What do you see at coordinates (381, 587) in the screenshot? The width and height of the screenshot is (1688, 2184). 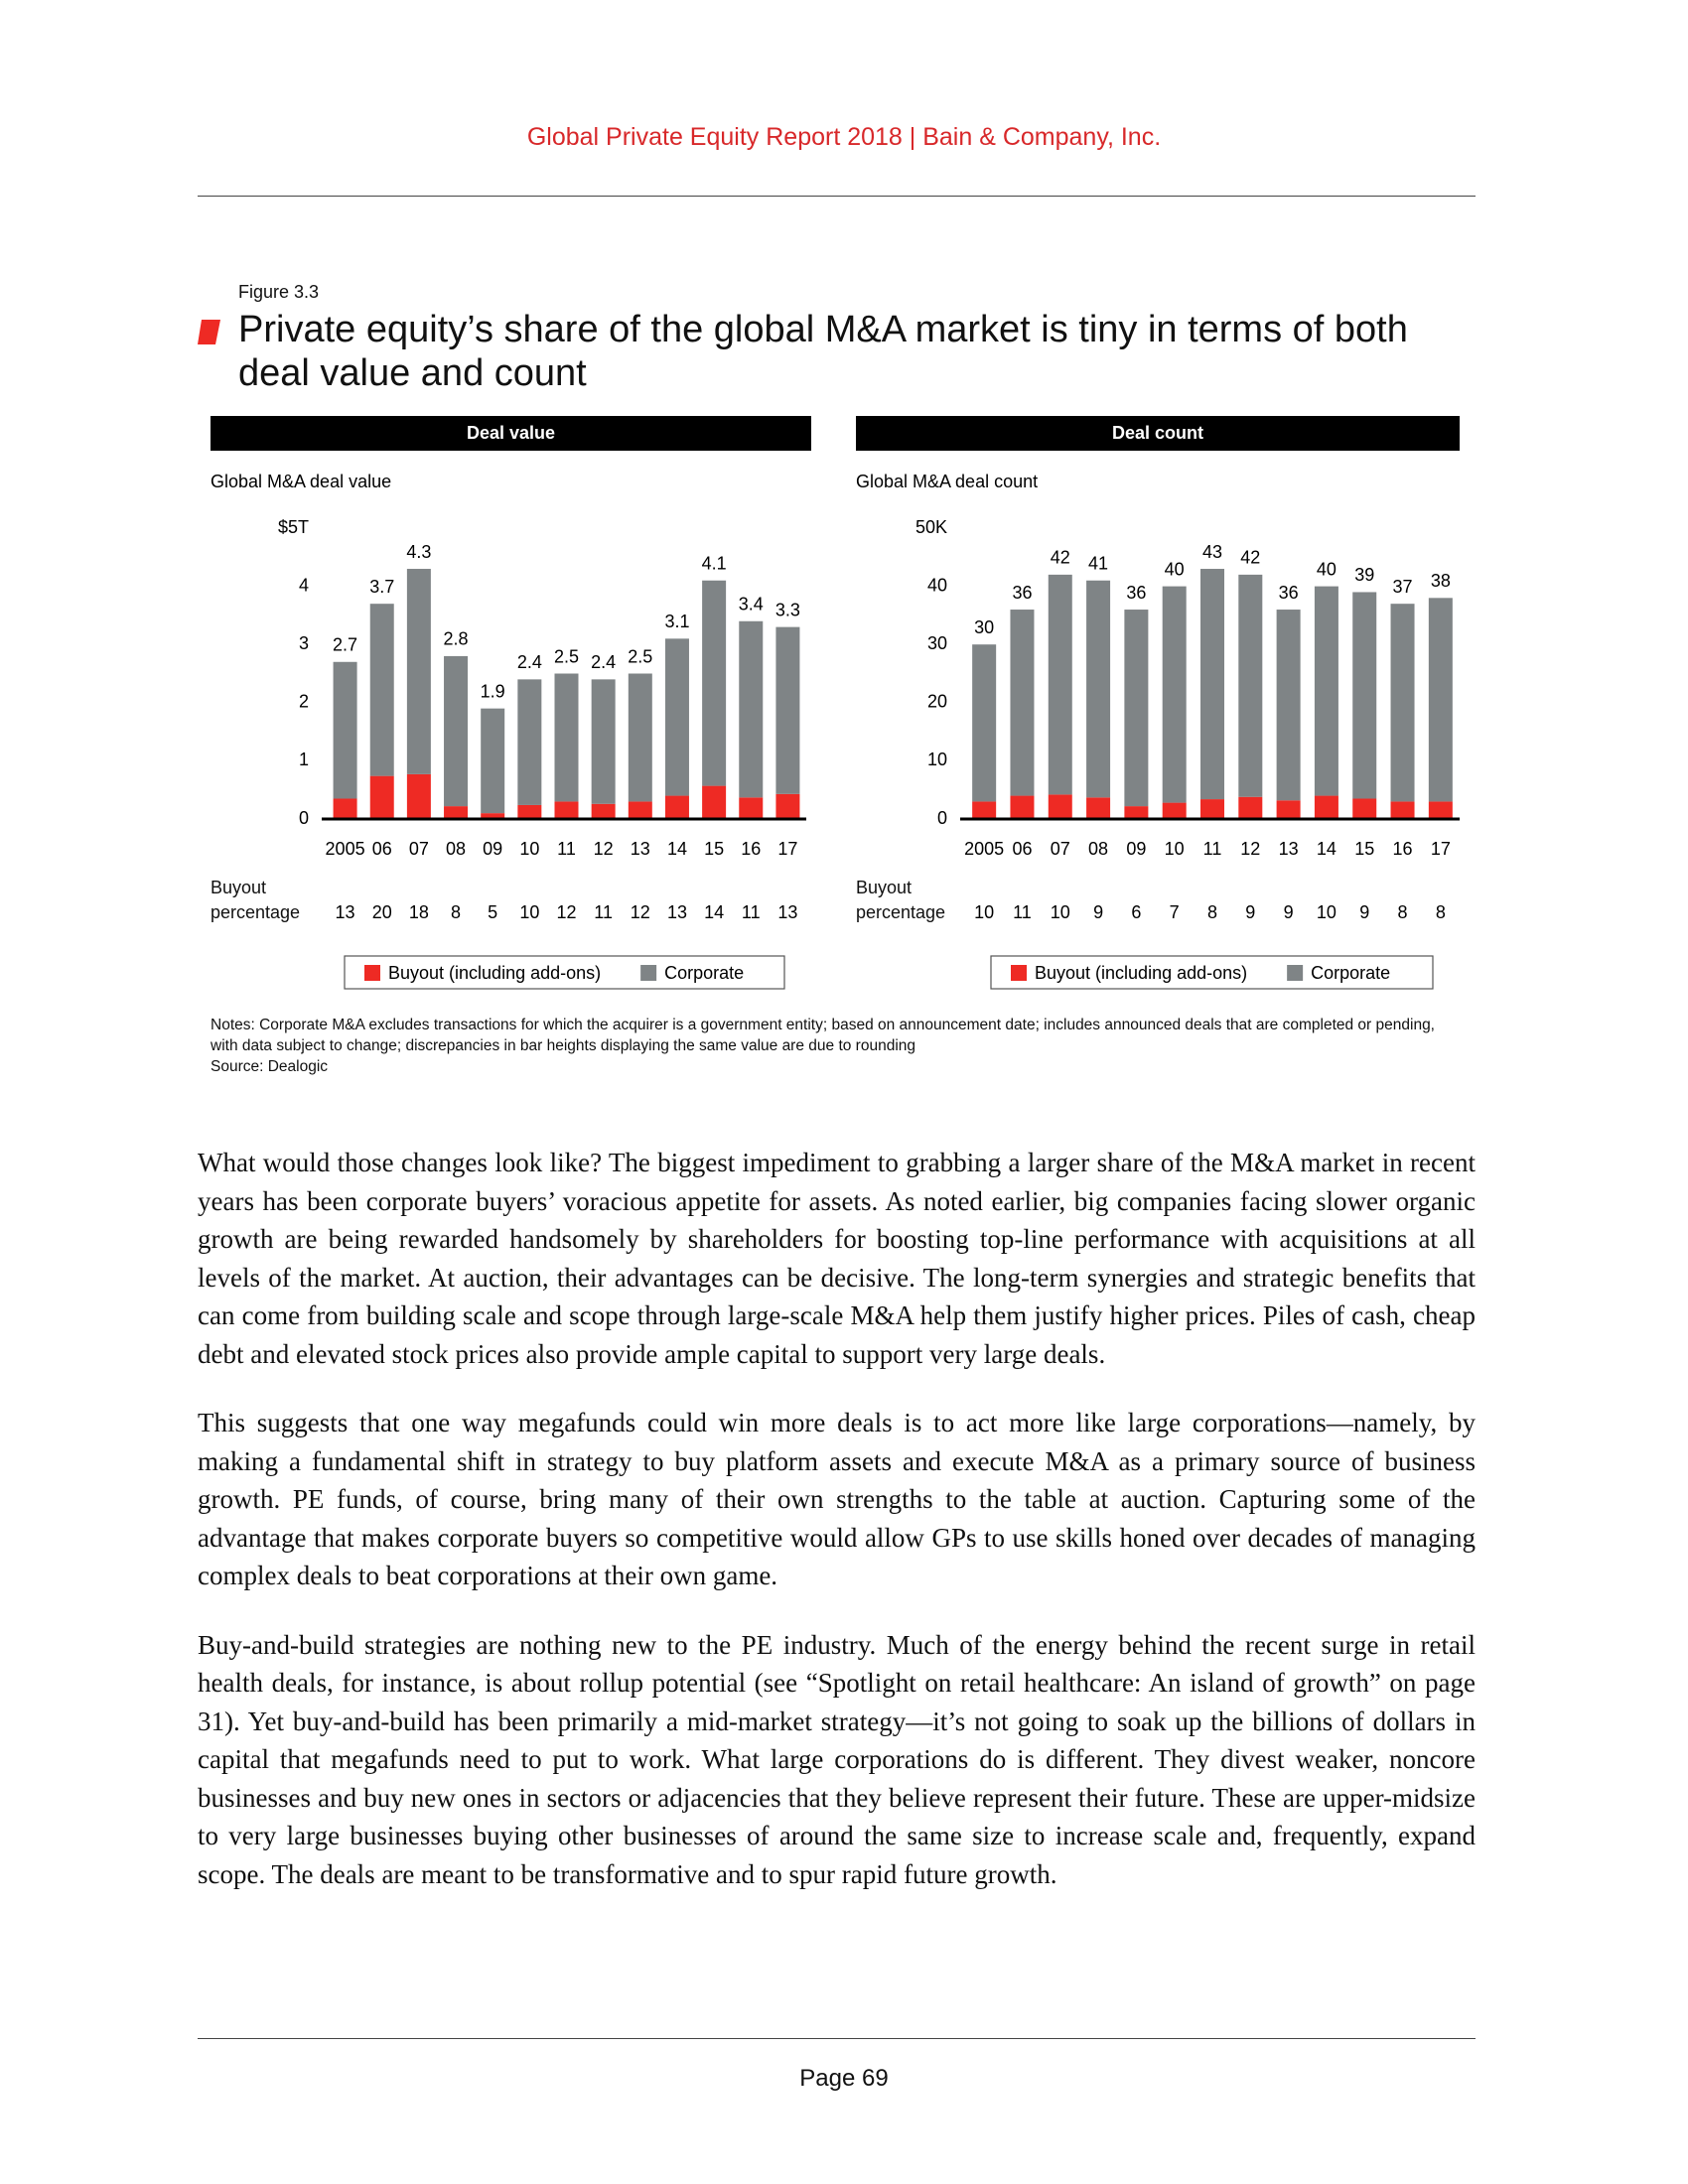 I see `total-label: 3.7` at bounding box center [381, 587].